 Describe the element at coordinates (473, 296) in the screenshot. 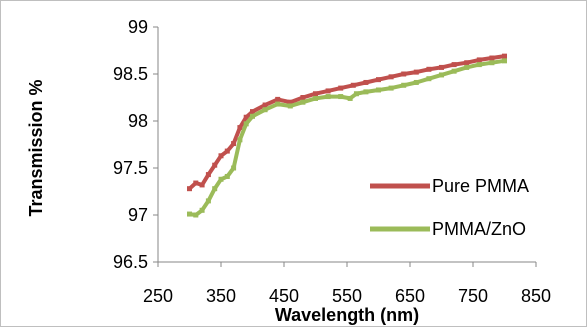

I see `x-tick-label: 750` at that location.